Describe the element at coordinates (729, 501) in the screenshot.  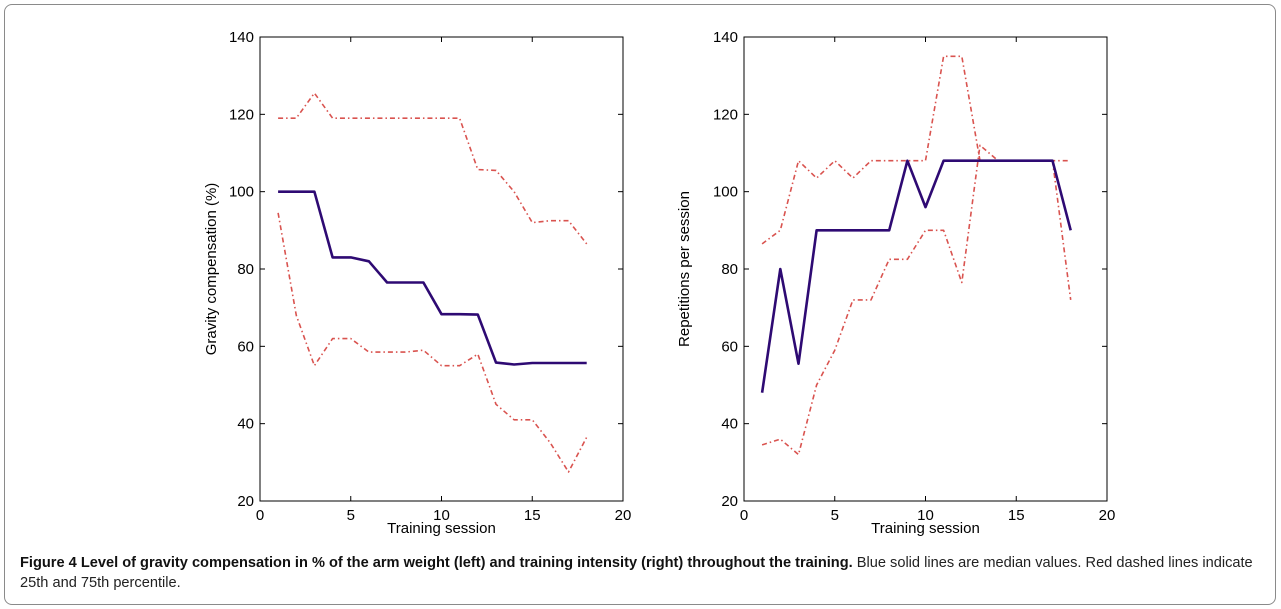
I see `right-y-tick-label: 20` at that location.